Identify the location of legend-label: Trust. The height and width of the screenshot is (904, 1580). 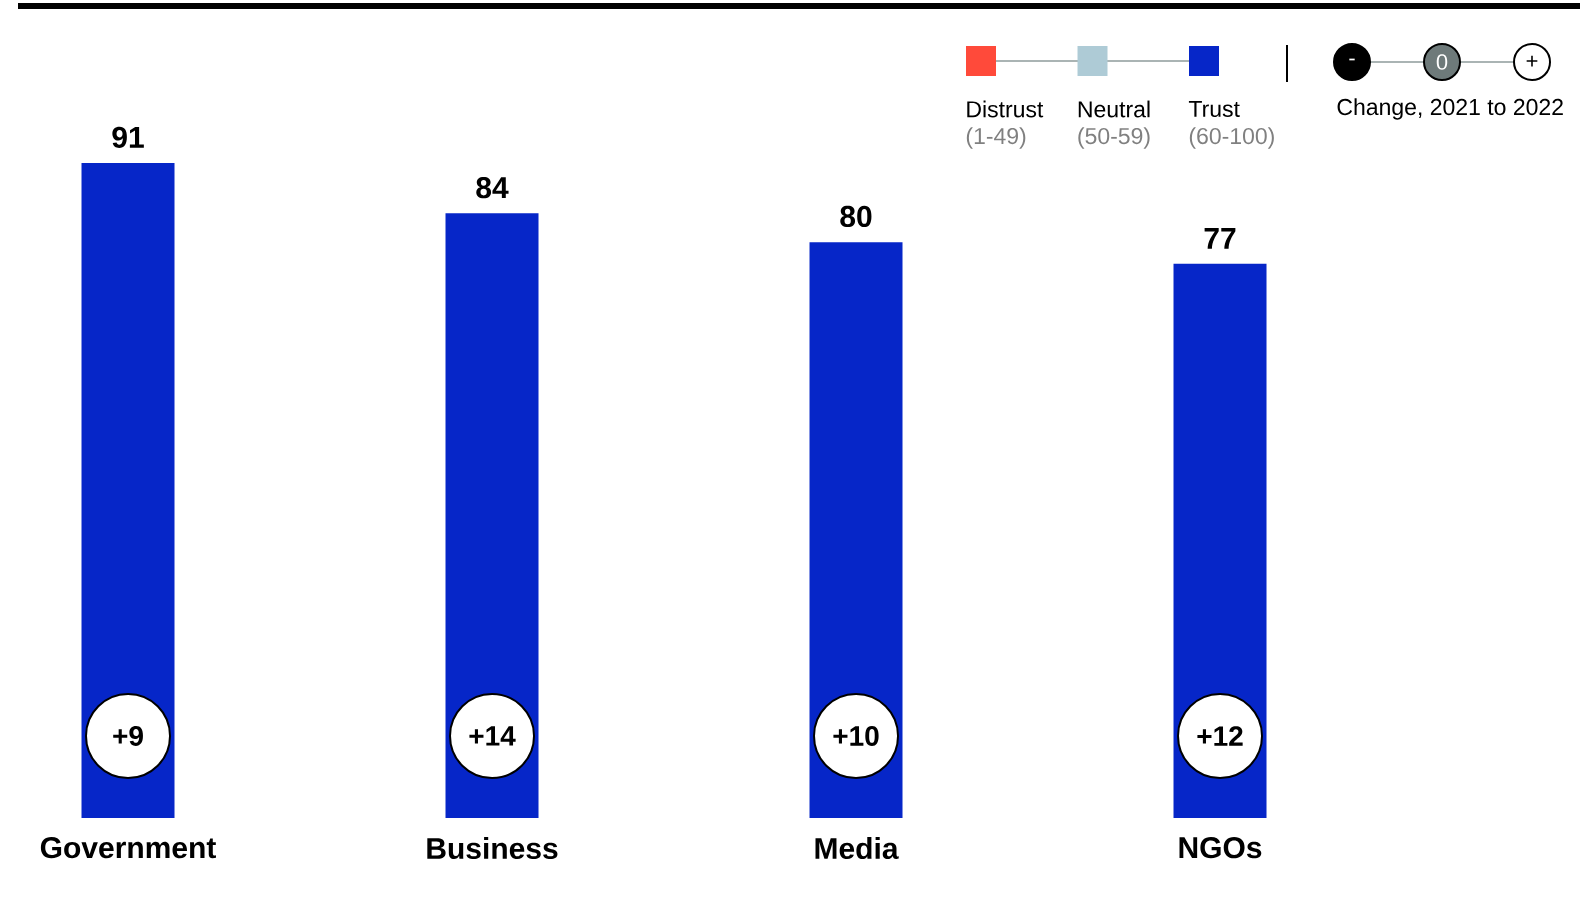
(1214, 108).